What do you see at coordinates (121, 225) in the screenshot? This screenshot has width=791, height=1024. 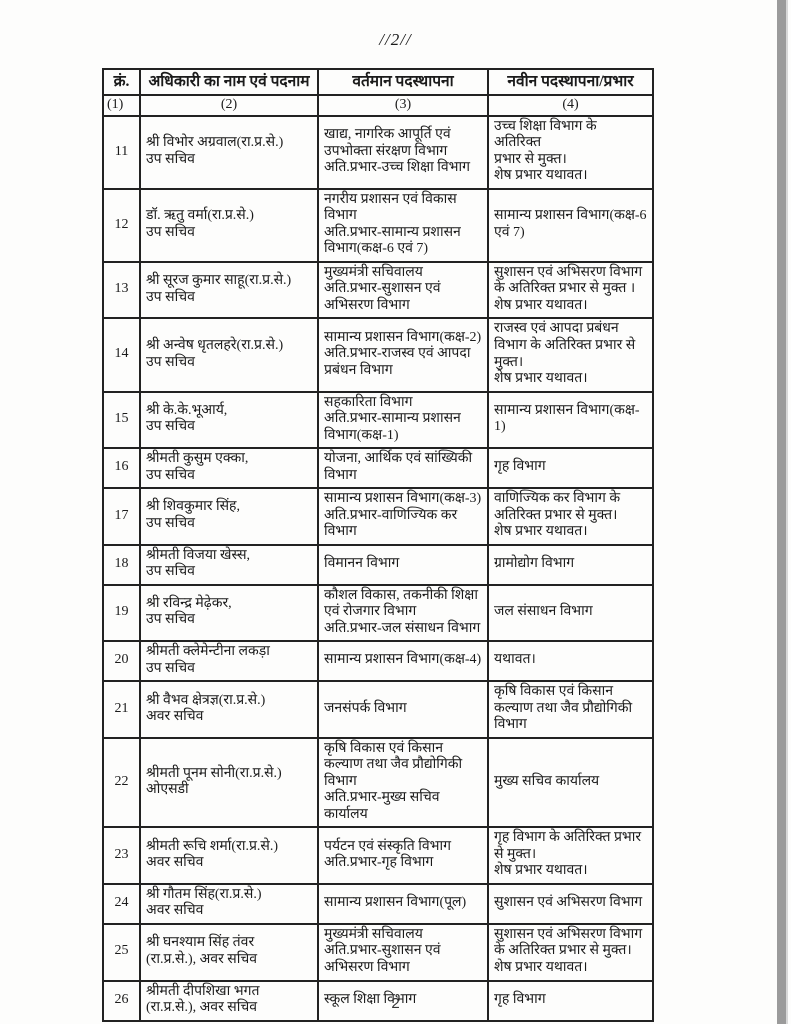 I see `serial-cell: 12` at bounding box center [121, 225].